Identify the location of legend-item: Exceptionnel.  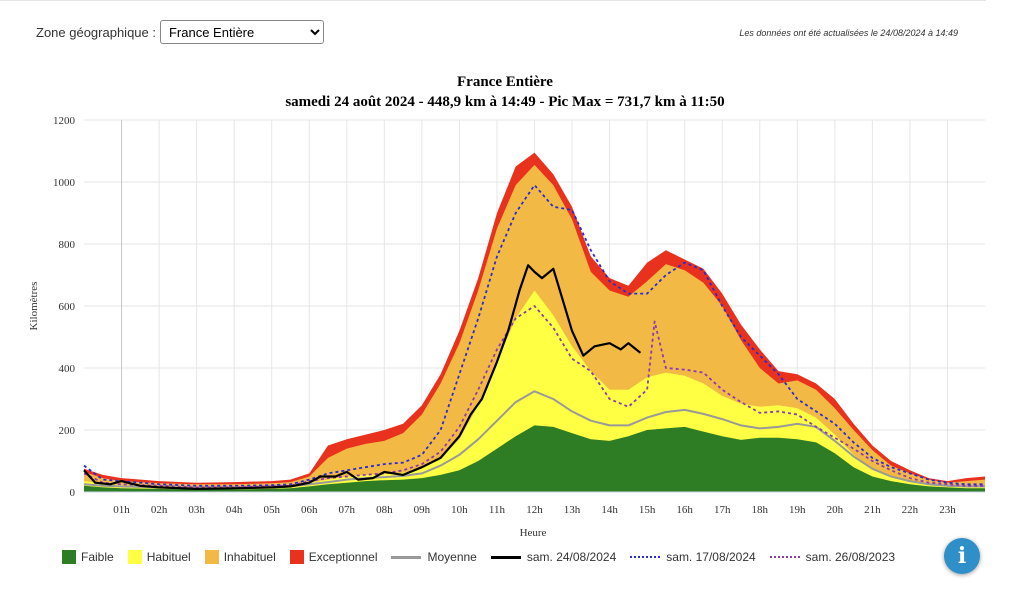
(333, 557).